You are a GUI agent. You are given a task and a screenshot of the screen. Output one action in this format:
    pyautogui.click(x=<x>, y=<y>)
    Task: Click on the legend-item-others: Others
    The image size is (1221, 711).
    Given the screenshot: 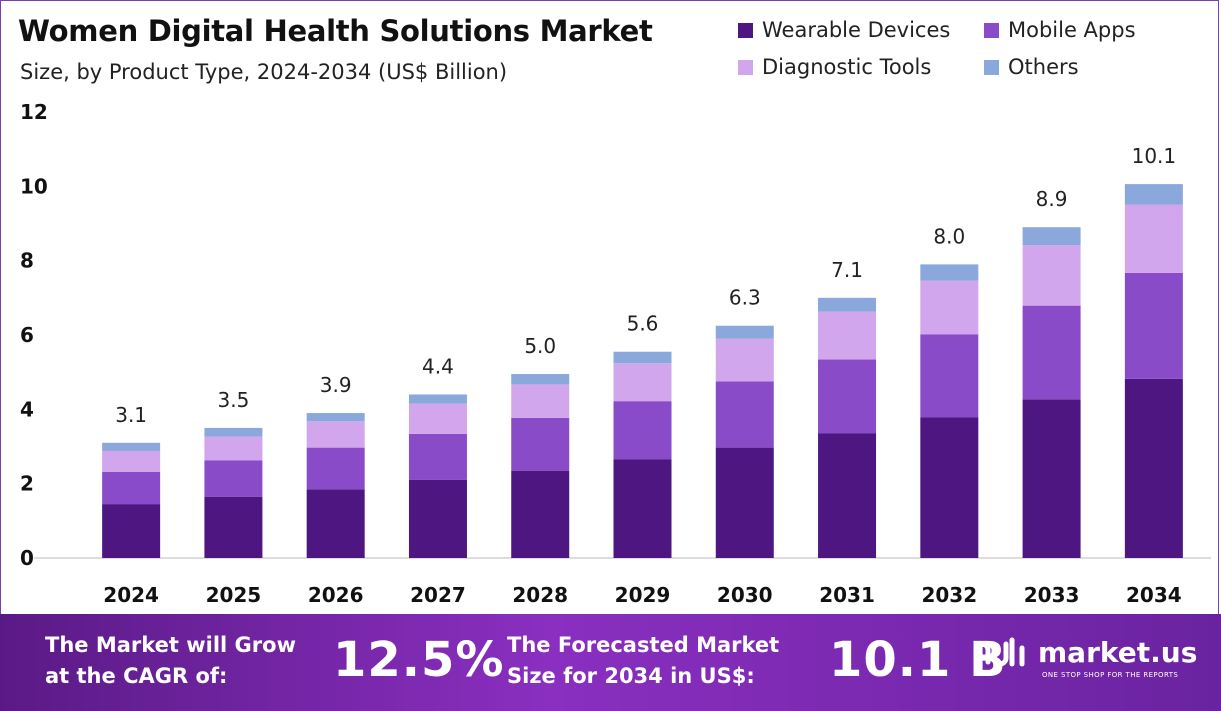 What is the action you would take?
    pyautogui.click(x=1031, y=67)
    